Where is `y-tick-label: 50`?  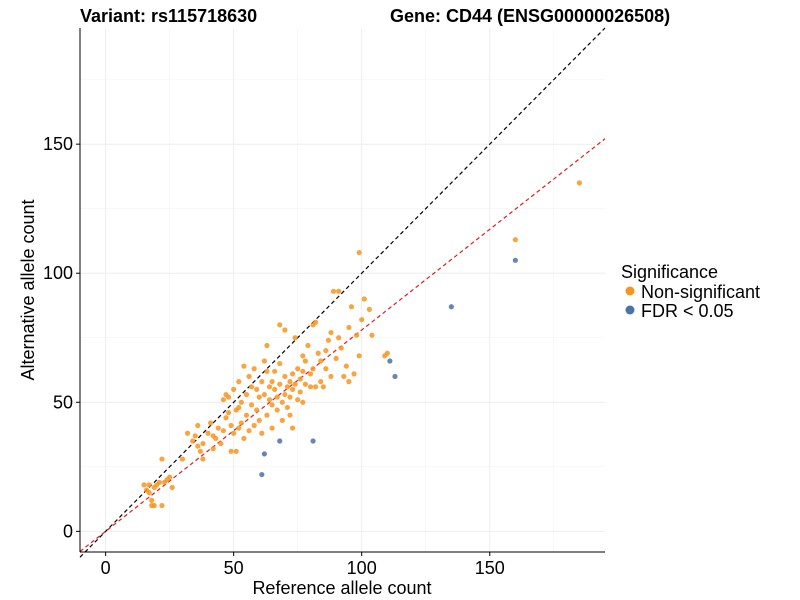 y-tick-label: 50 is located at coordinates (63, 402).